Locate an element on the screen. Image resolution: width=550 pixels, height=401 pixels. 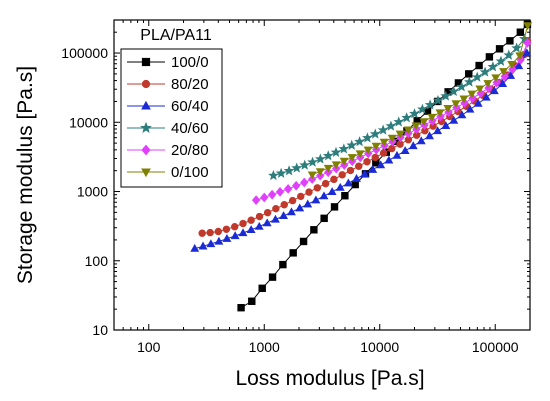
legend-entry-label: 0/100 is located at coordinates (190, 172).